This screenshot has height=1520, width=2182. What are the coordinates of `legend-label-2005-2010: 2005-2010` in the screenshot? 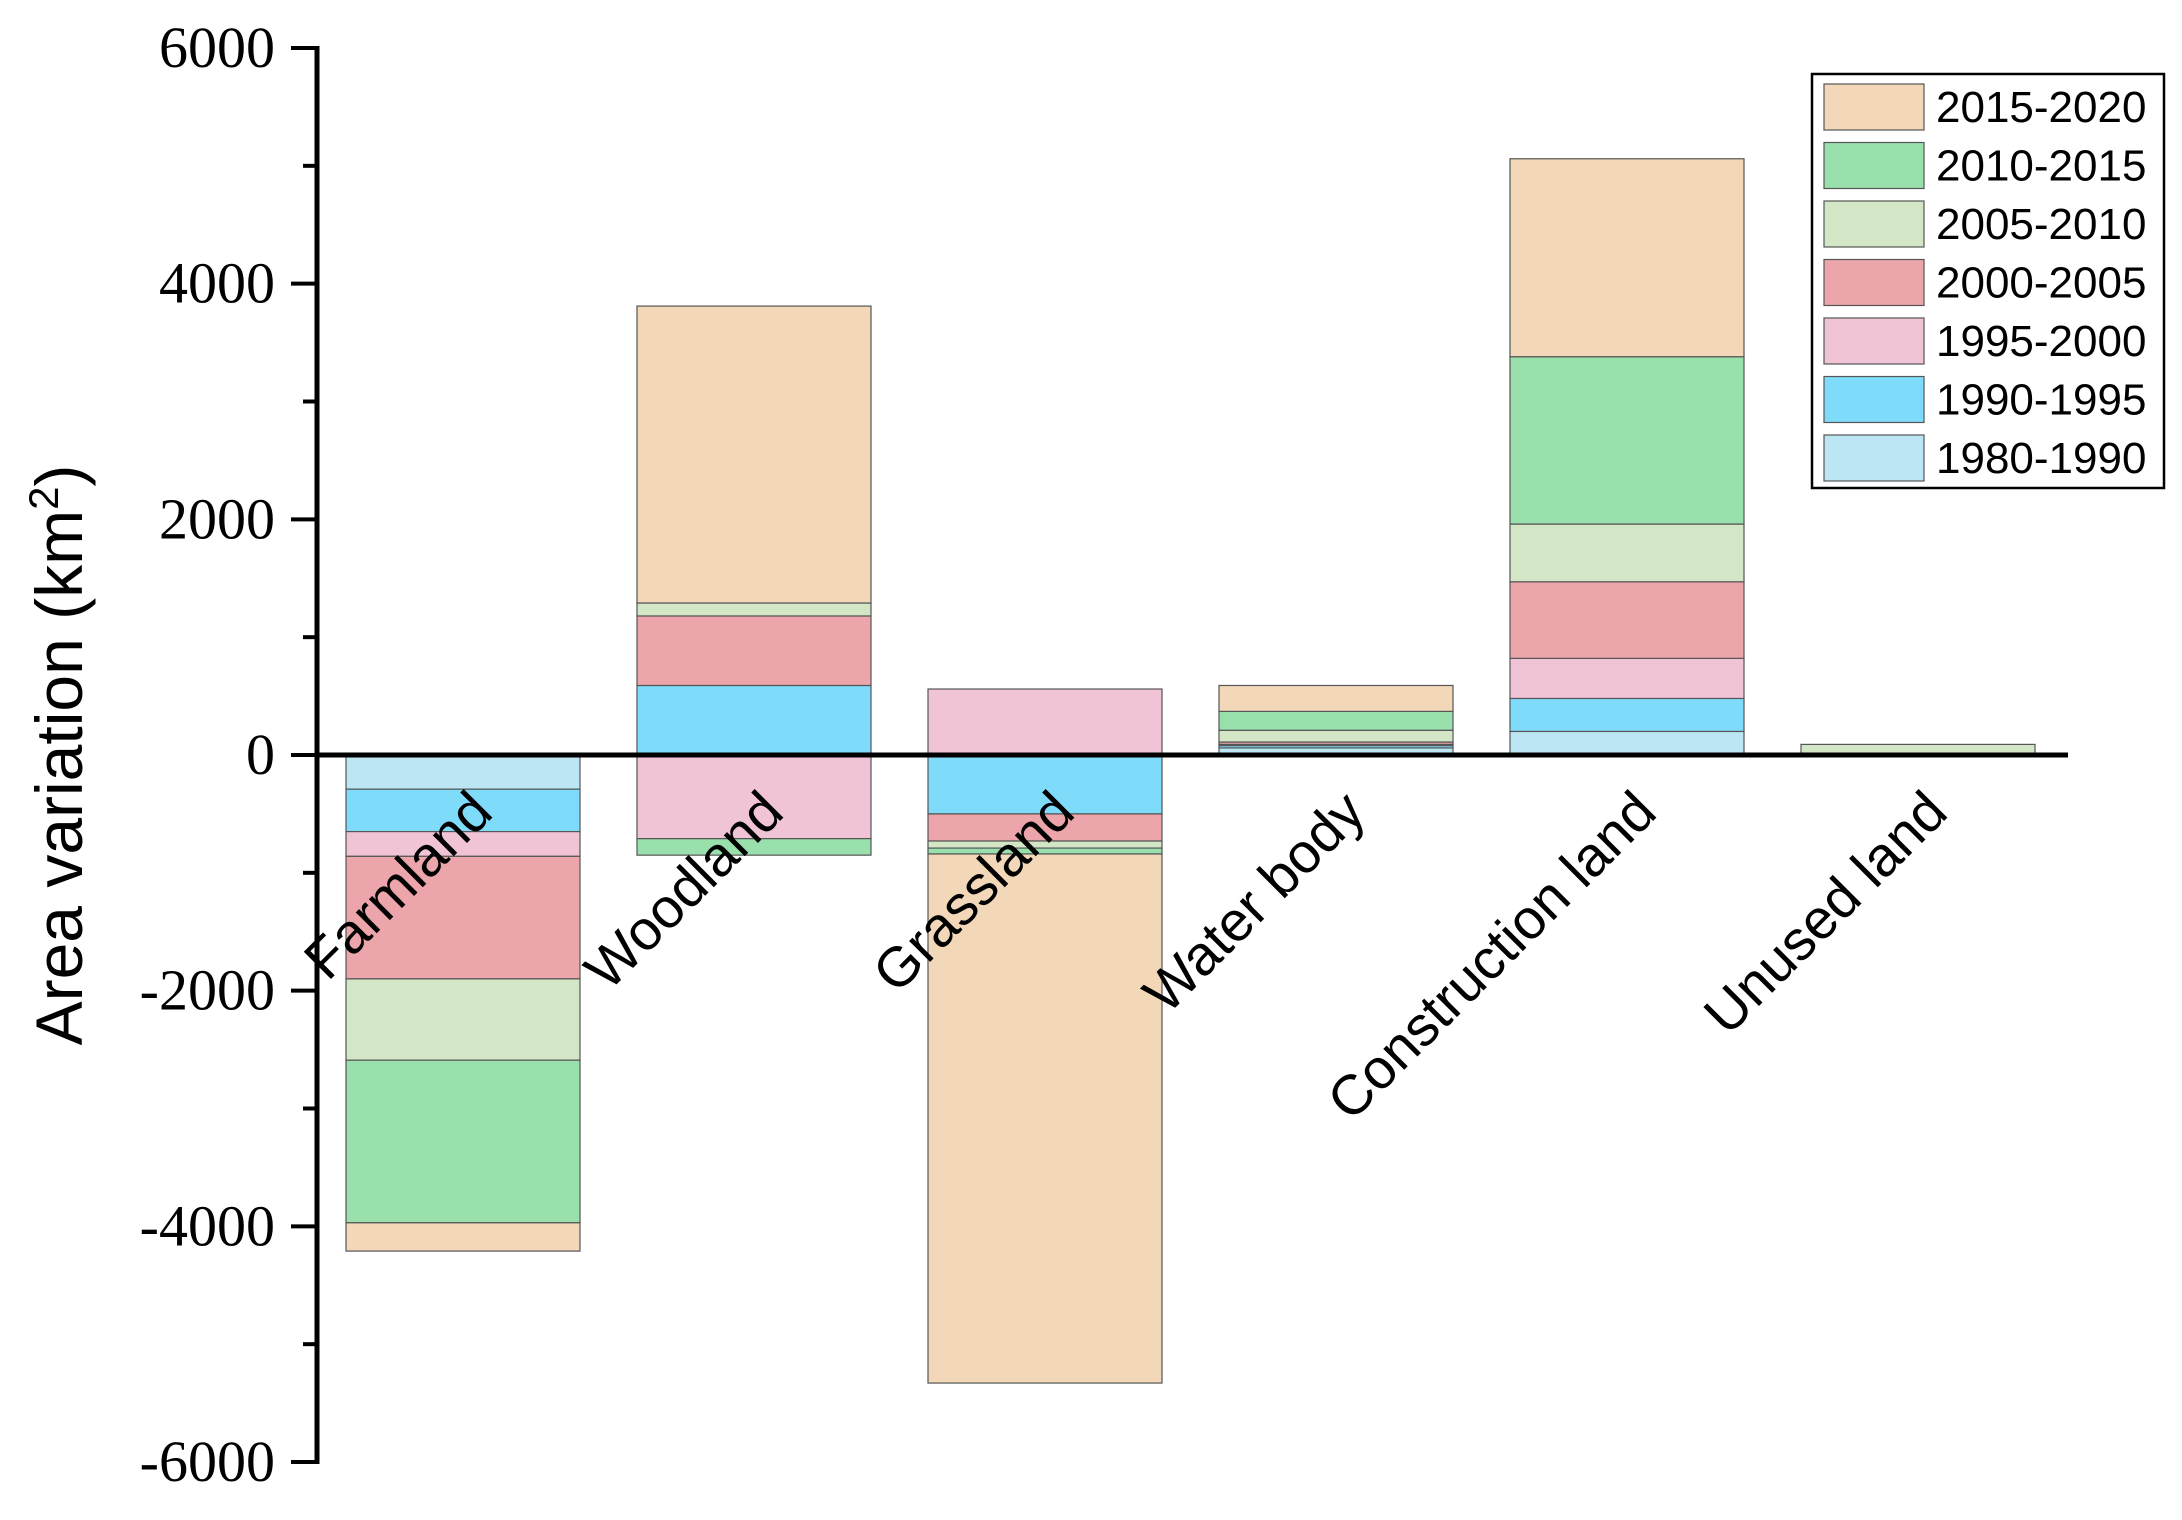 It's located at (2041, 224).